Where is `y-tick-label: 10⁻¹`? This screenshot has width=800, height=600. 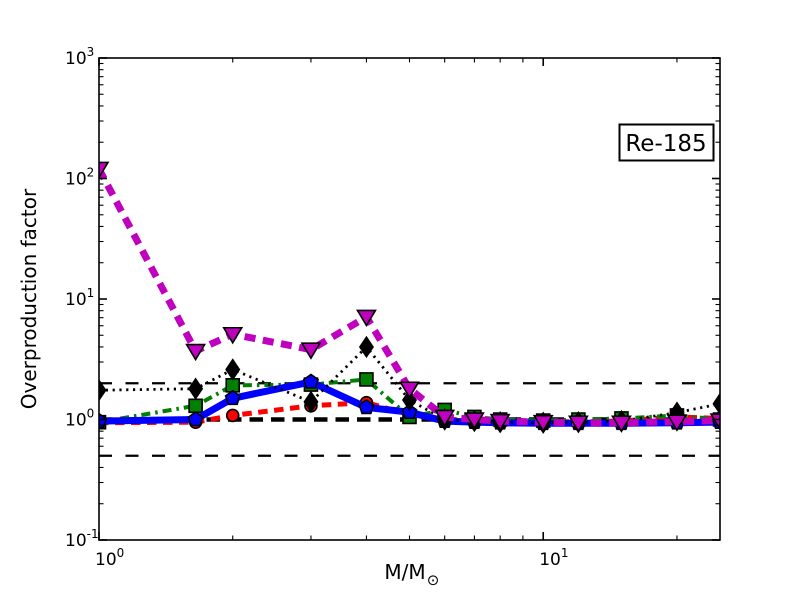
y-tick-label: 10⁻¹ is located at coordinates (82, 539).